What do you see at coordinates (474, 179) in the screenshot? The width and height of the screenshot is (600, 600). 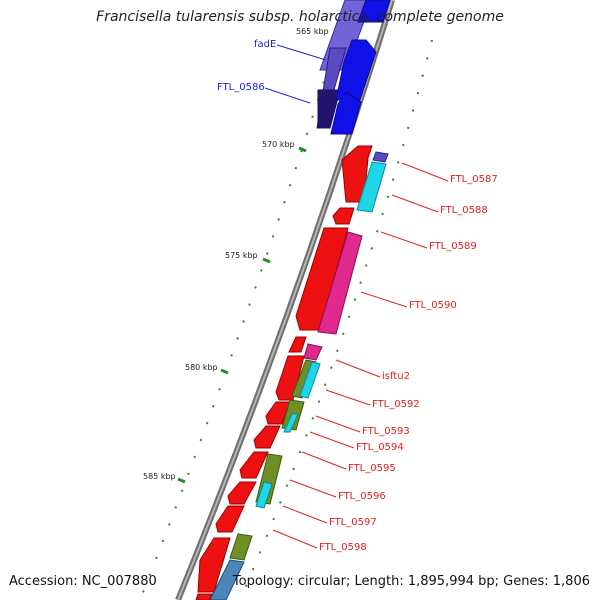 I see `gene-label-ftl0587: FTL_0587` at bounding box center [474, 179].